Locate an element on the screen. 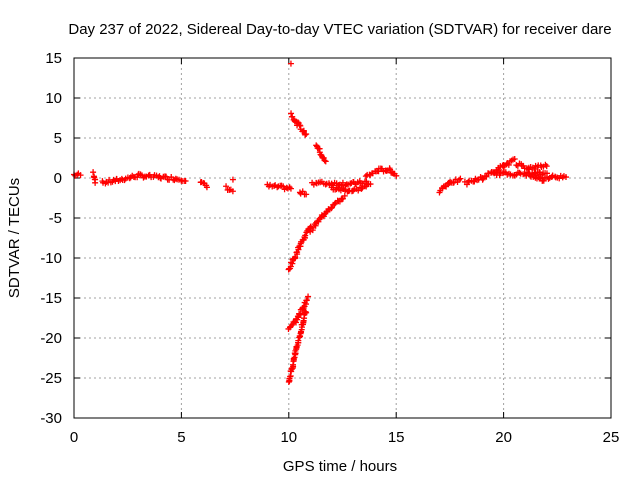  y-tick-label: 10 is located at coordinates (53, 98).